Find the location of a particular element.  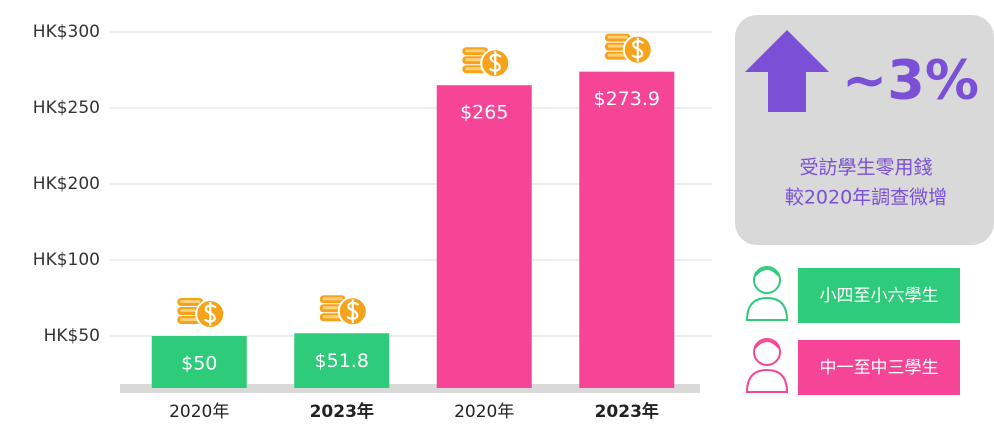

annotation-line: 較2020年調查微增 is located at coordinates (866, 198).